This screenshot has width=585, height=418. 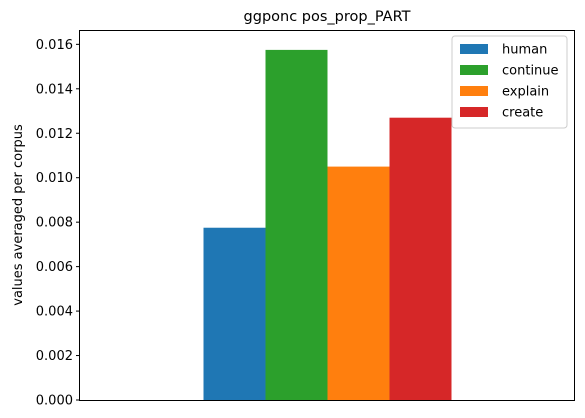 What do you see at coordinates (54, 401) in the screenshot?
I see `y-tick-label: 0.000` at bounding box center [54, 401].